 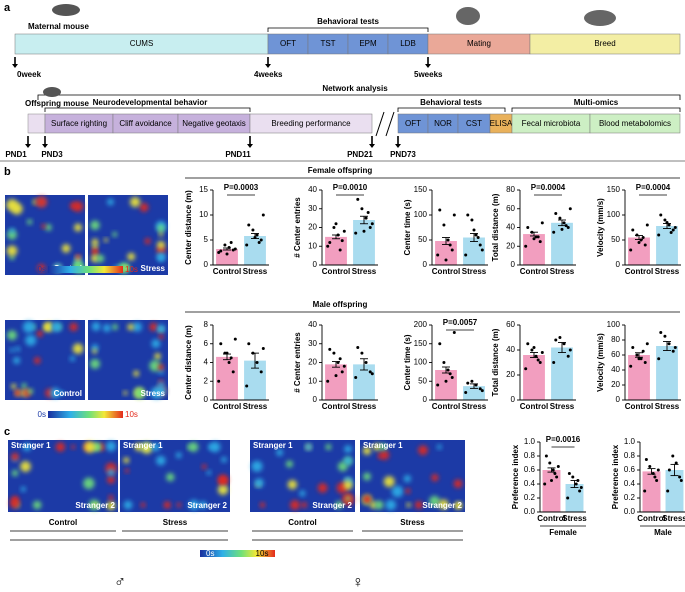 What do you see at coordinates (530, 455) in the screenshot?
I see `y-tick-label: 0.8` at bounding box center [530, 455].